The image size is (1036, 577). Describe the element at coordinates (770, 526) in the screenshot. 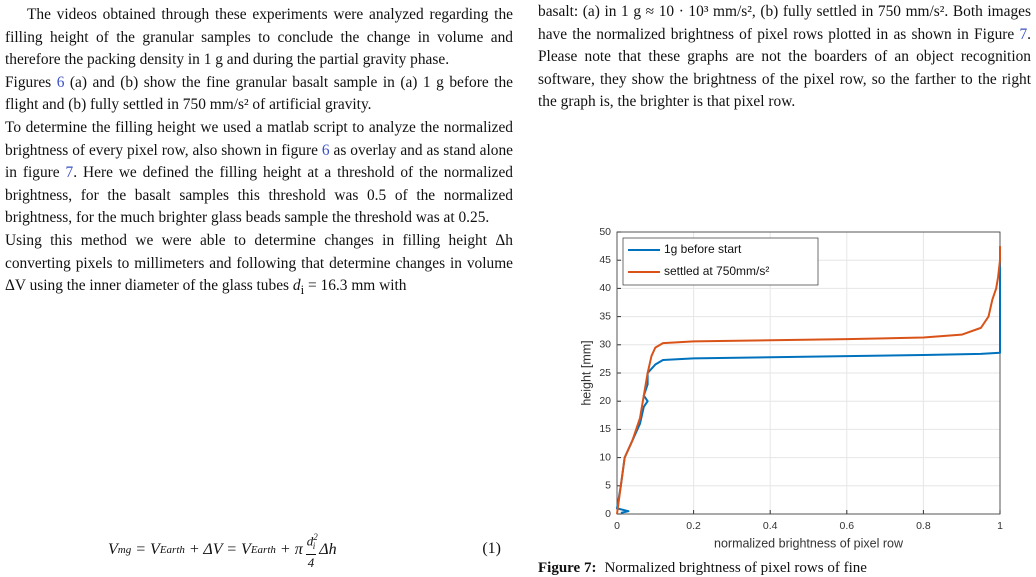

I see `x-tick-label: 0.4` at that location.